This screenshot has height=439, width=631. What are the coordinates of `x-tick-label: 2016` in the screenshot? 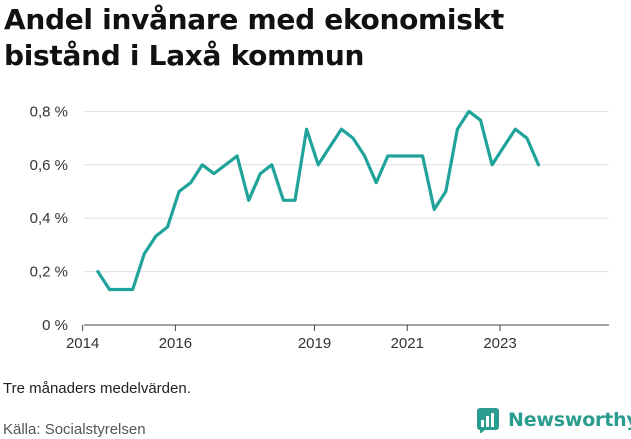 It's located at (175, 343).